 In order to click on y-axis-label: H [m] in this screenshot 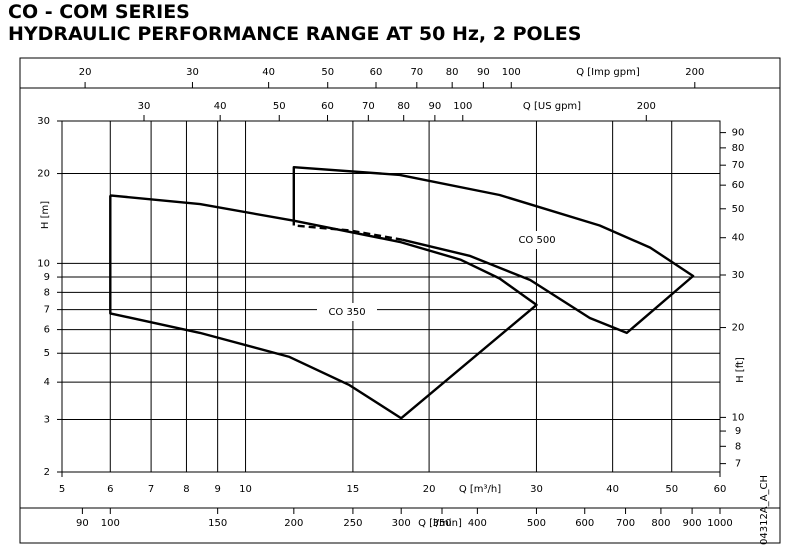, I will do `click(45, 215)`.